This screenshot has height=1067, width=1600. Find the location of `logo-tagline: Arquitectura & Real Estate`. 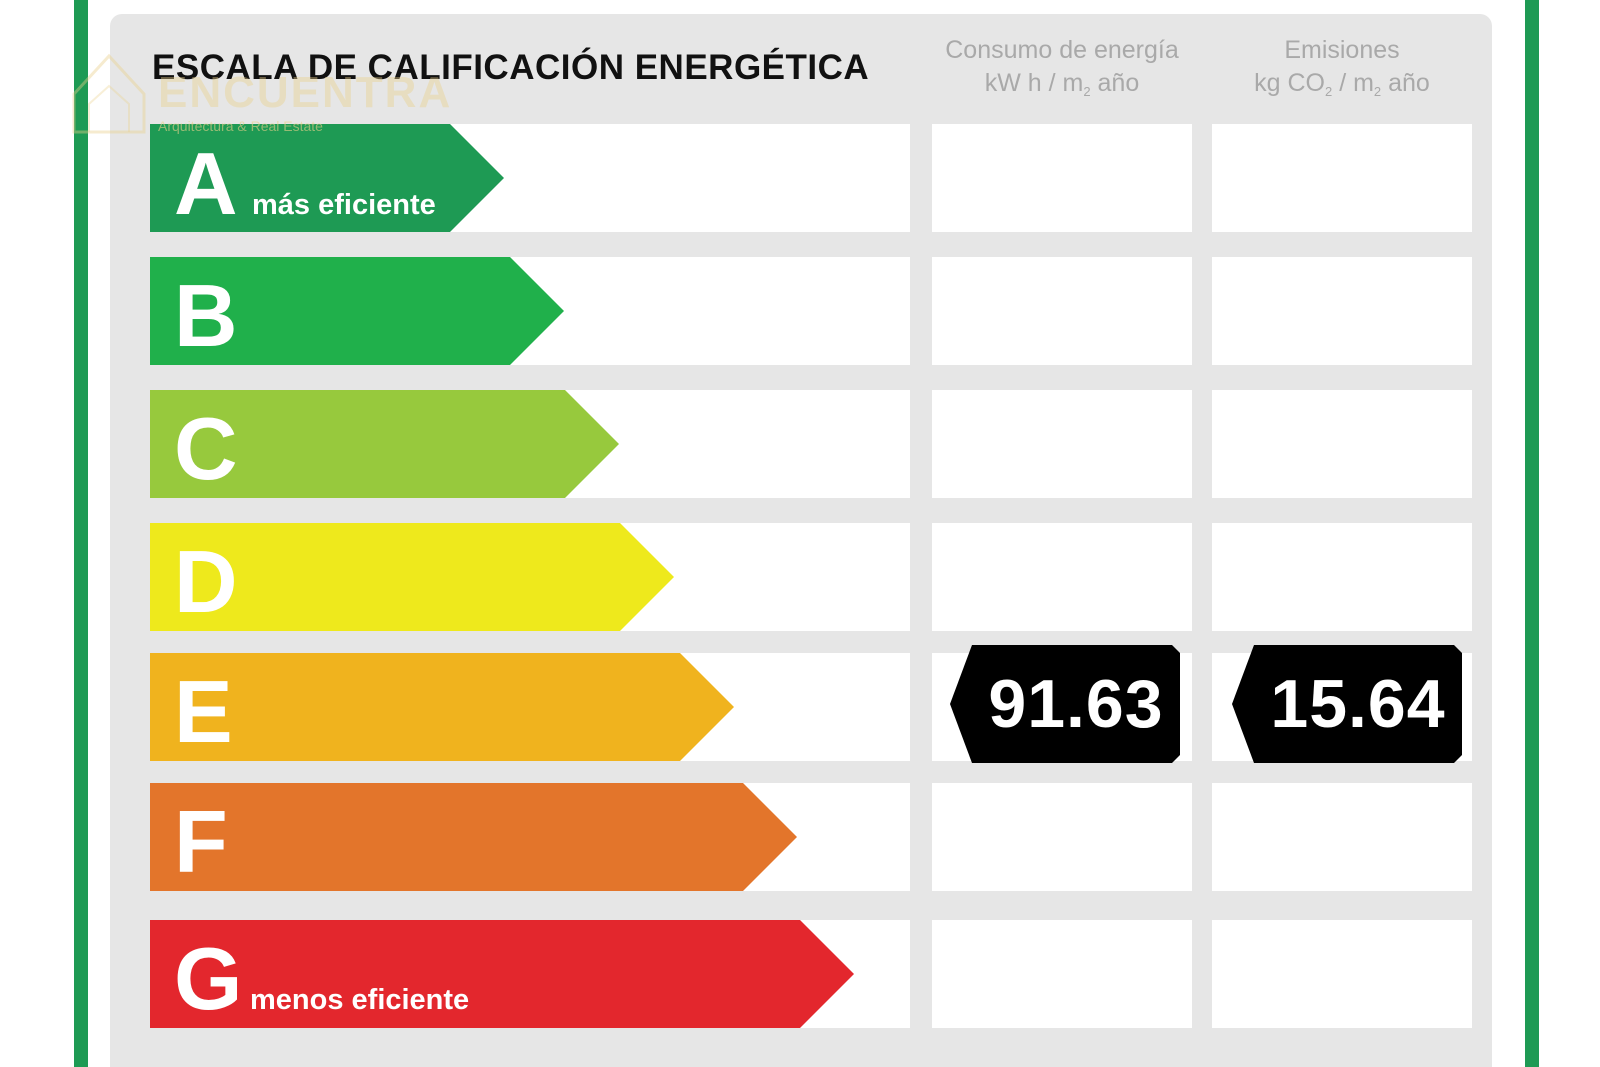

logo-tagline: Arquitectura & Real Estate is located at coordinates (240, 126).